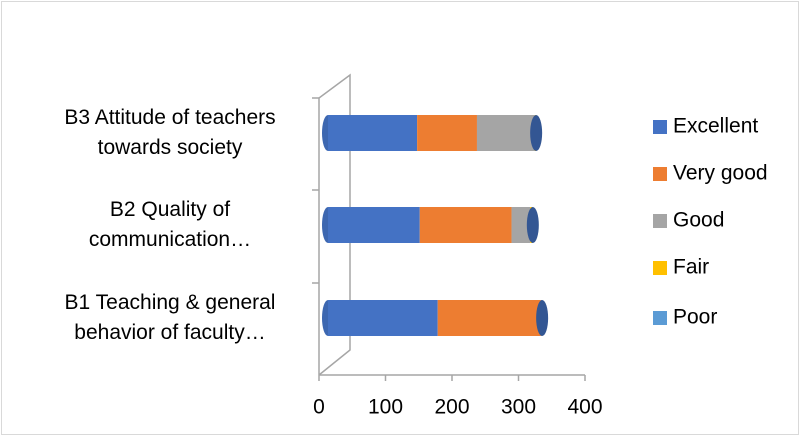  What do you see at coordinates (451, 407) in the screenshot?
I see `x-tick-label: 200` at bounding box center [451, 407].